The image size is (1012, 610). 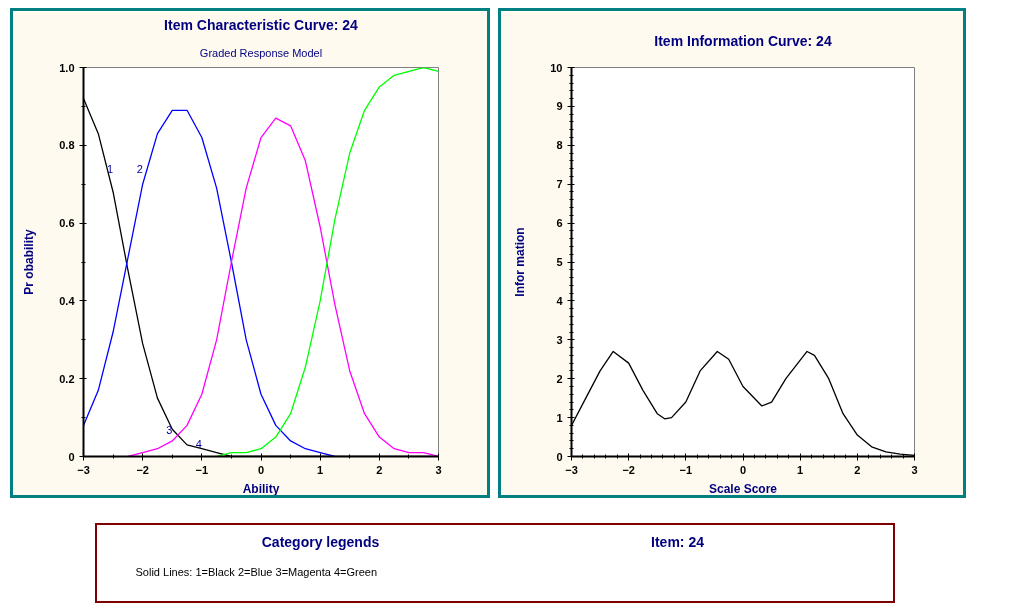 I want to click on y-tick-label: 9, so click(x=559, y=106).